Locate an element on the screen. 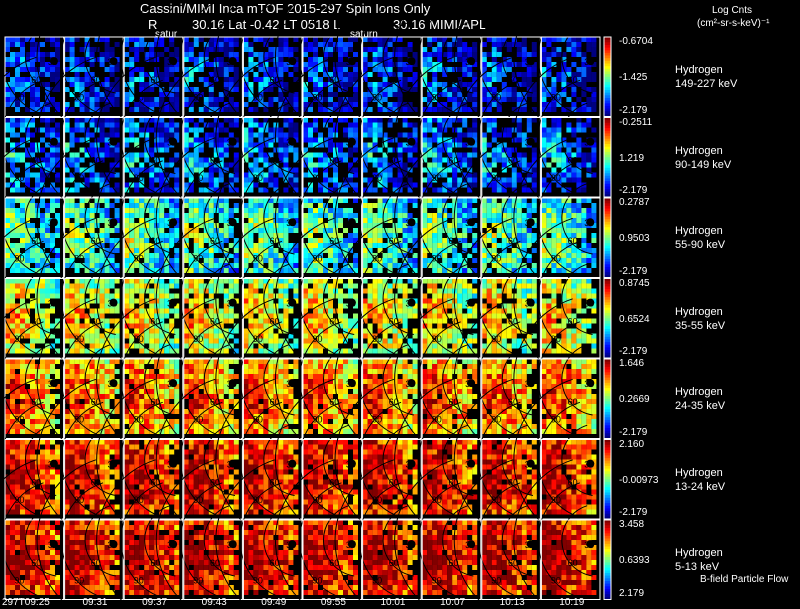 The height and width of the screenshot is (609, 800). contour-label: 90 is located at coordinates (496, 178).